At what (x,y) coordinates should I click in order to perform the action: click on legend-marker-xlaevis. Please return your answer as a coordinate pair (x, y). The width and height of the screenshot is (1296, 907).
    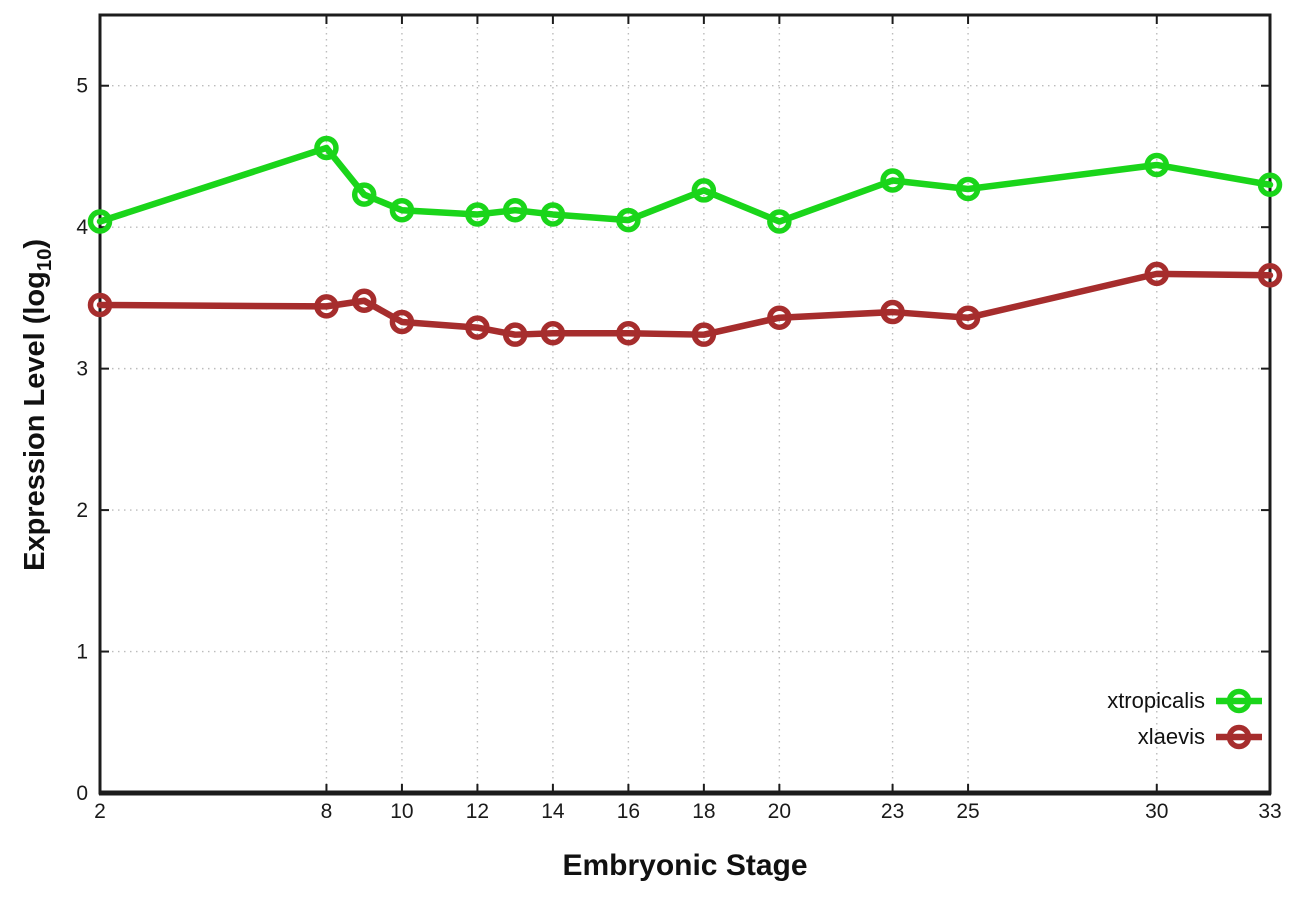
    Looking at the image, I should click on (1239, 737).